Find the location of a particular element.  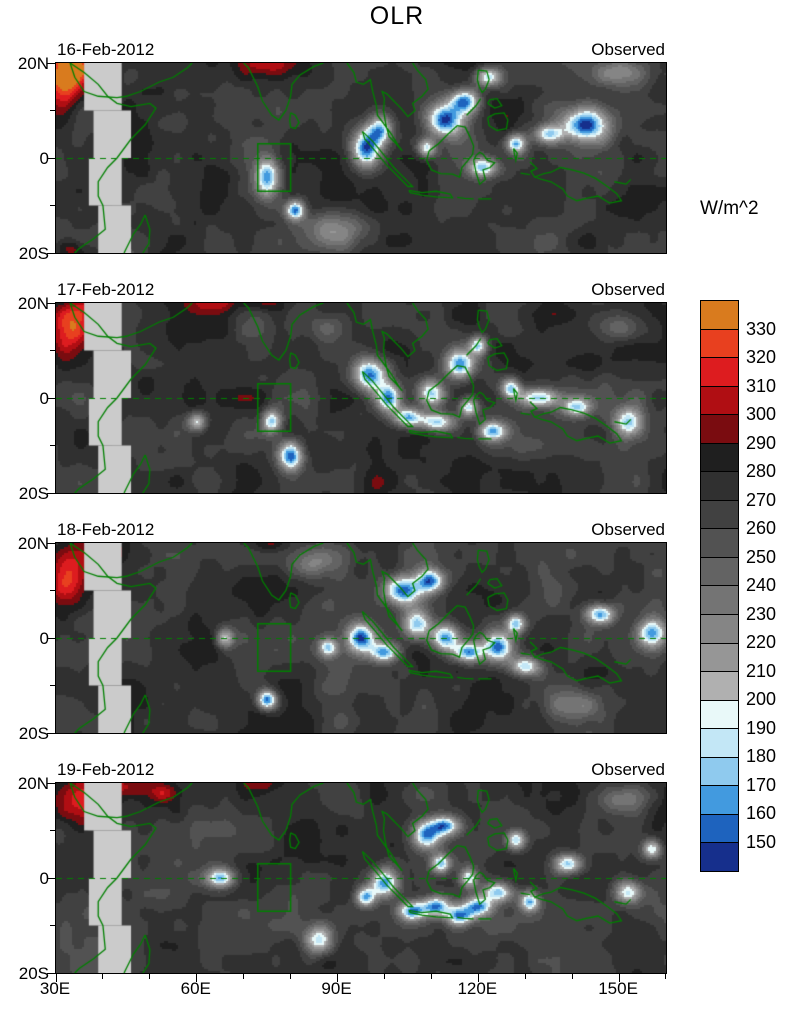

colorbar-tick-label: 230 is located at coordinates (761, 613).